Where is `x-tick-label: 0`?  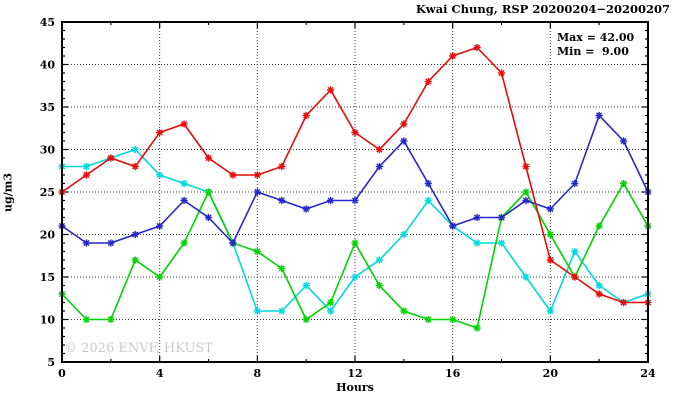
x-tick-label: 0 is located at coordinates (62, 373).